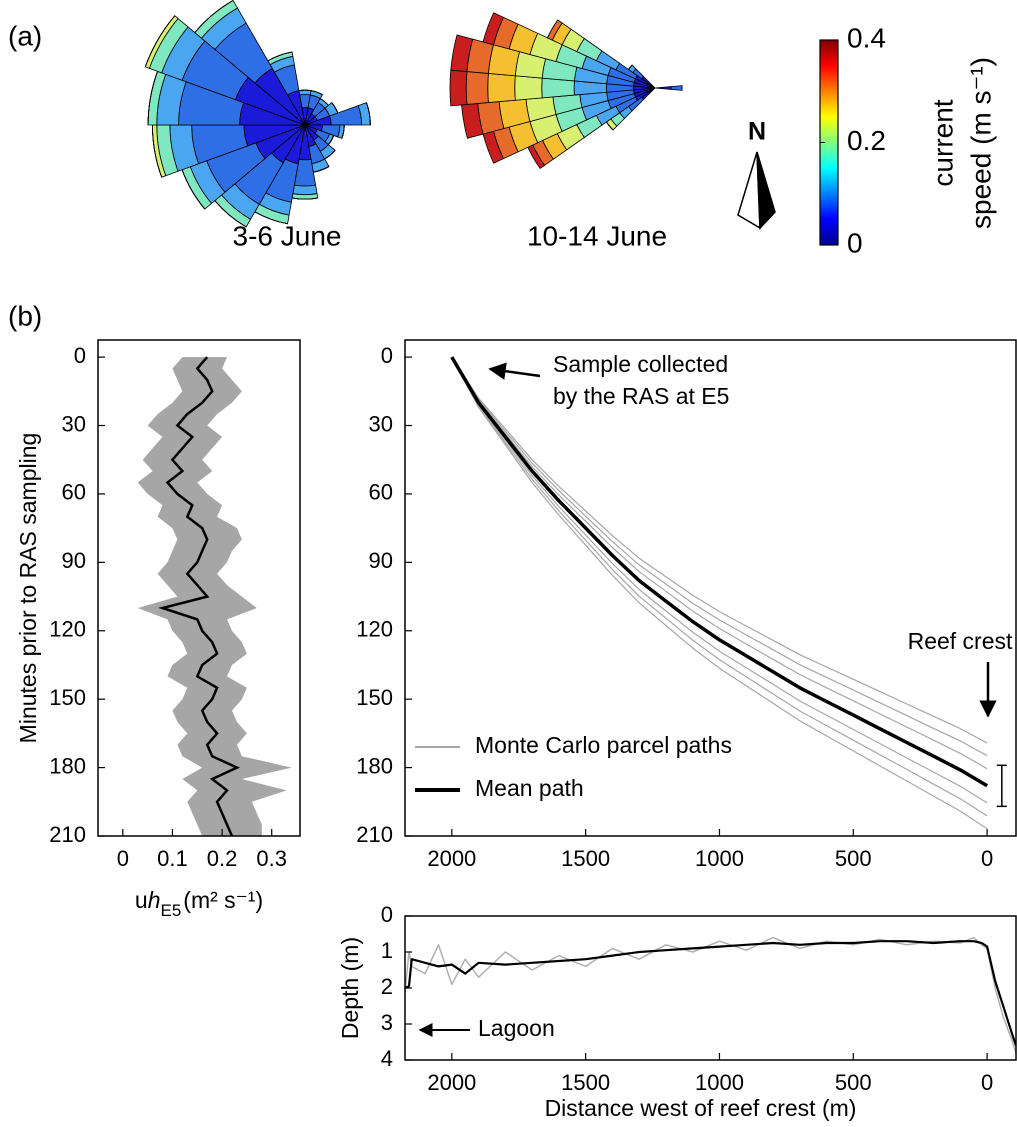 This screenshot has height=1127, width=1017. What do you see at coordinates (855, 242) in the screenshot?
I see `colorbar-tick-label: 0` at bounding box center [855, 242].